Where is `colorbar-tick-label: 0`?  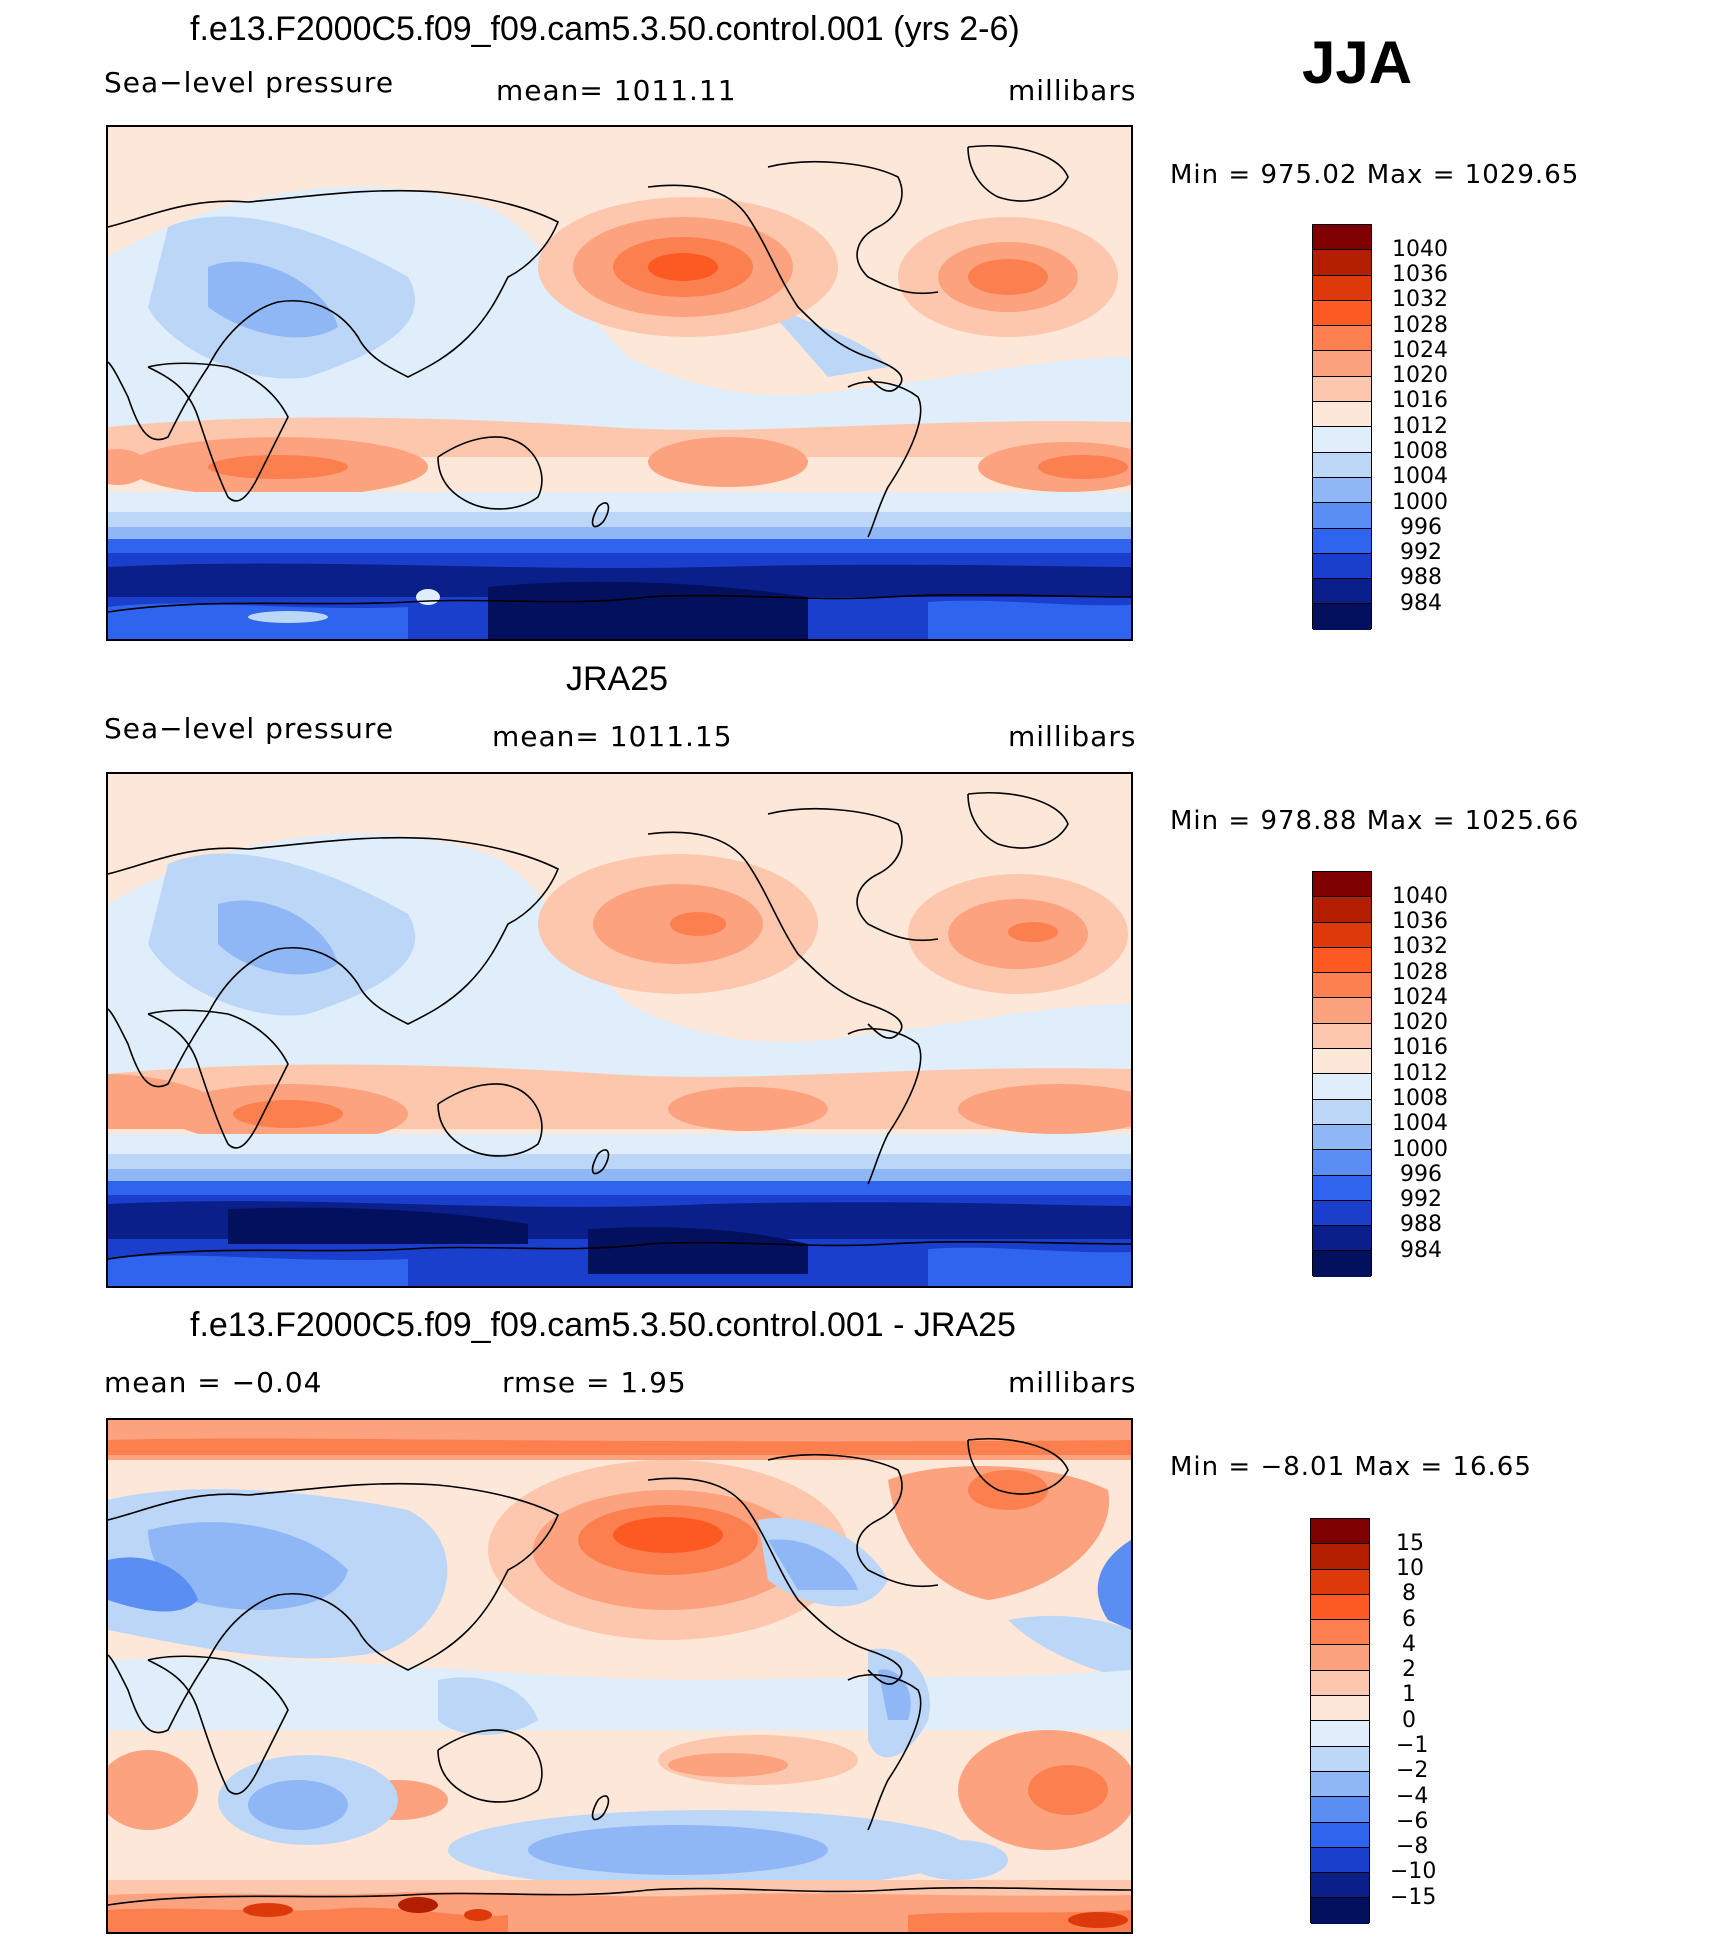
colorbar-tick-label: 0 is located at coordinates (1409, 1720).